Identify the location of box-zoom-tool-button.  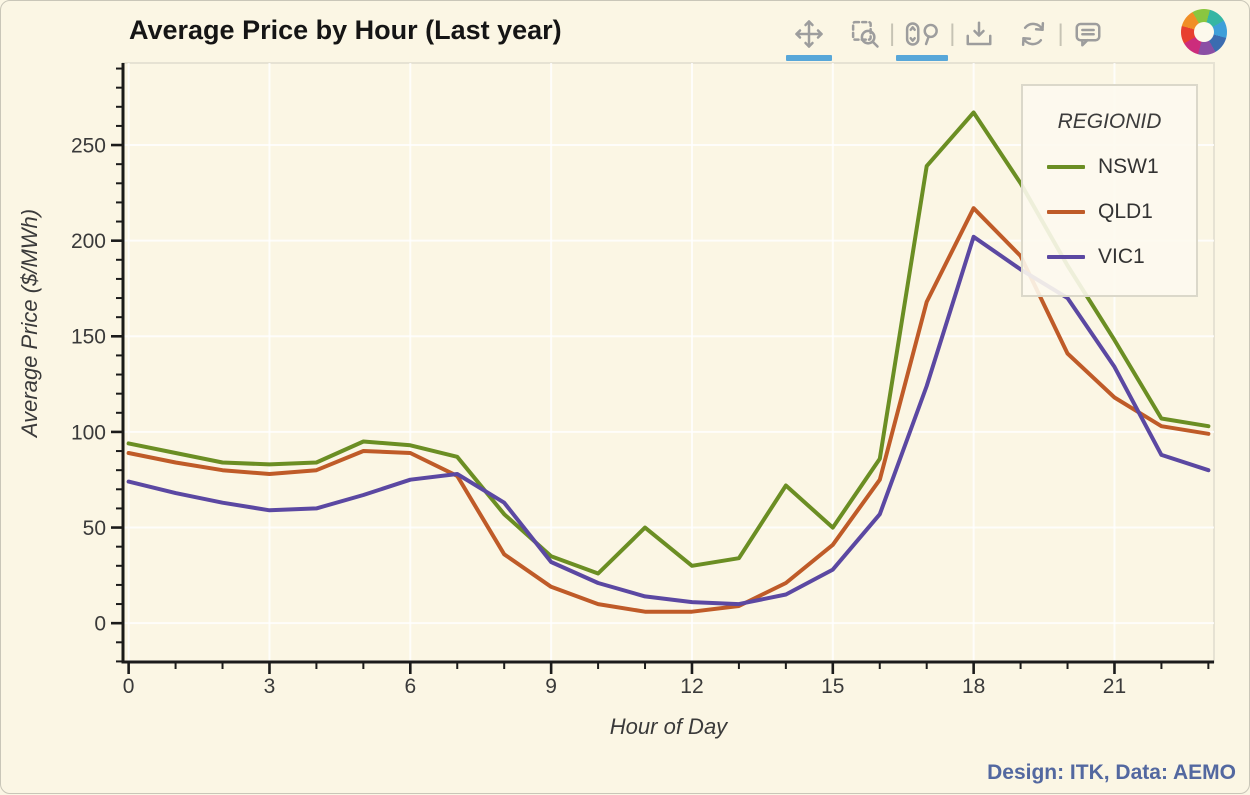
(865, 34).